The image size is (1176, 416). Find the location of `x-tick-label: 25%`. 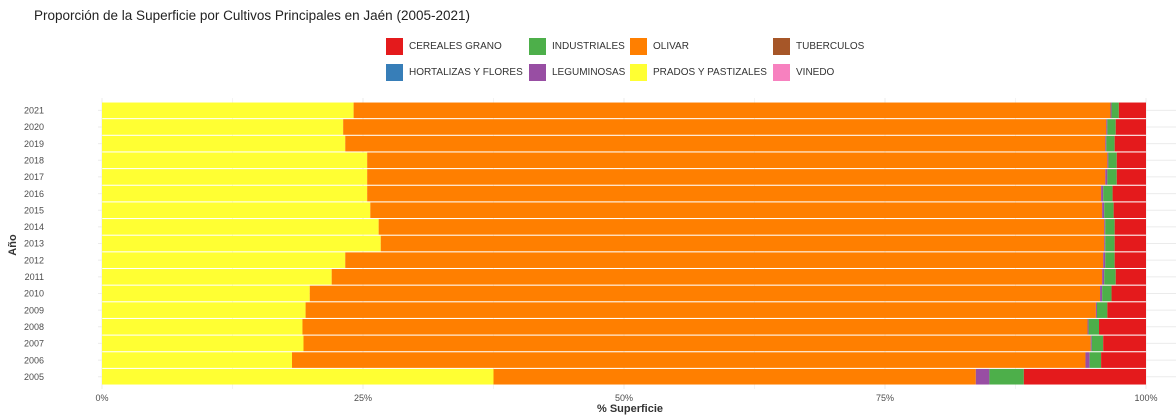

x-tick-label: 25% is located at coordinates (363, 398).